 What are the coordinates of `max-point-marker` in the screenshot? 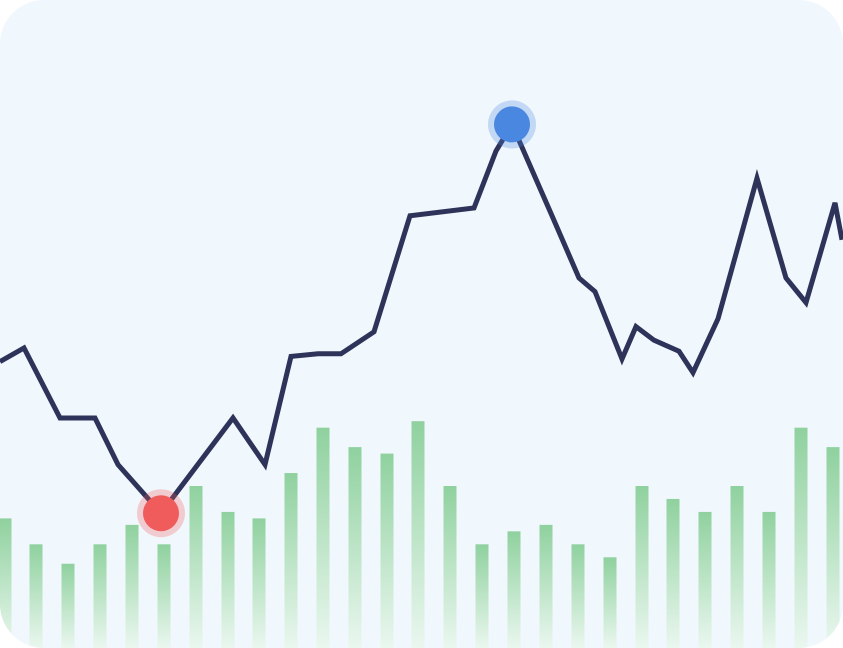 It's located at (512, 124).